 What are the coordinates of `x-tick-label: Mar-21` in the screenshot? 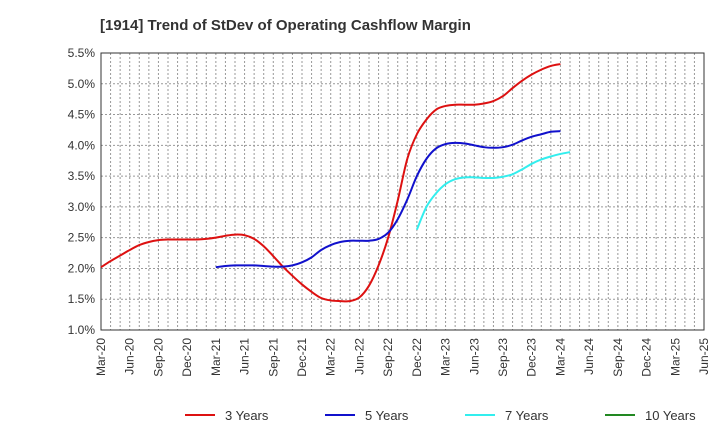 It's located at (216, 357).